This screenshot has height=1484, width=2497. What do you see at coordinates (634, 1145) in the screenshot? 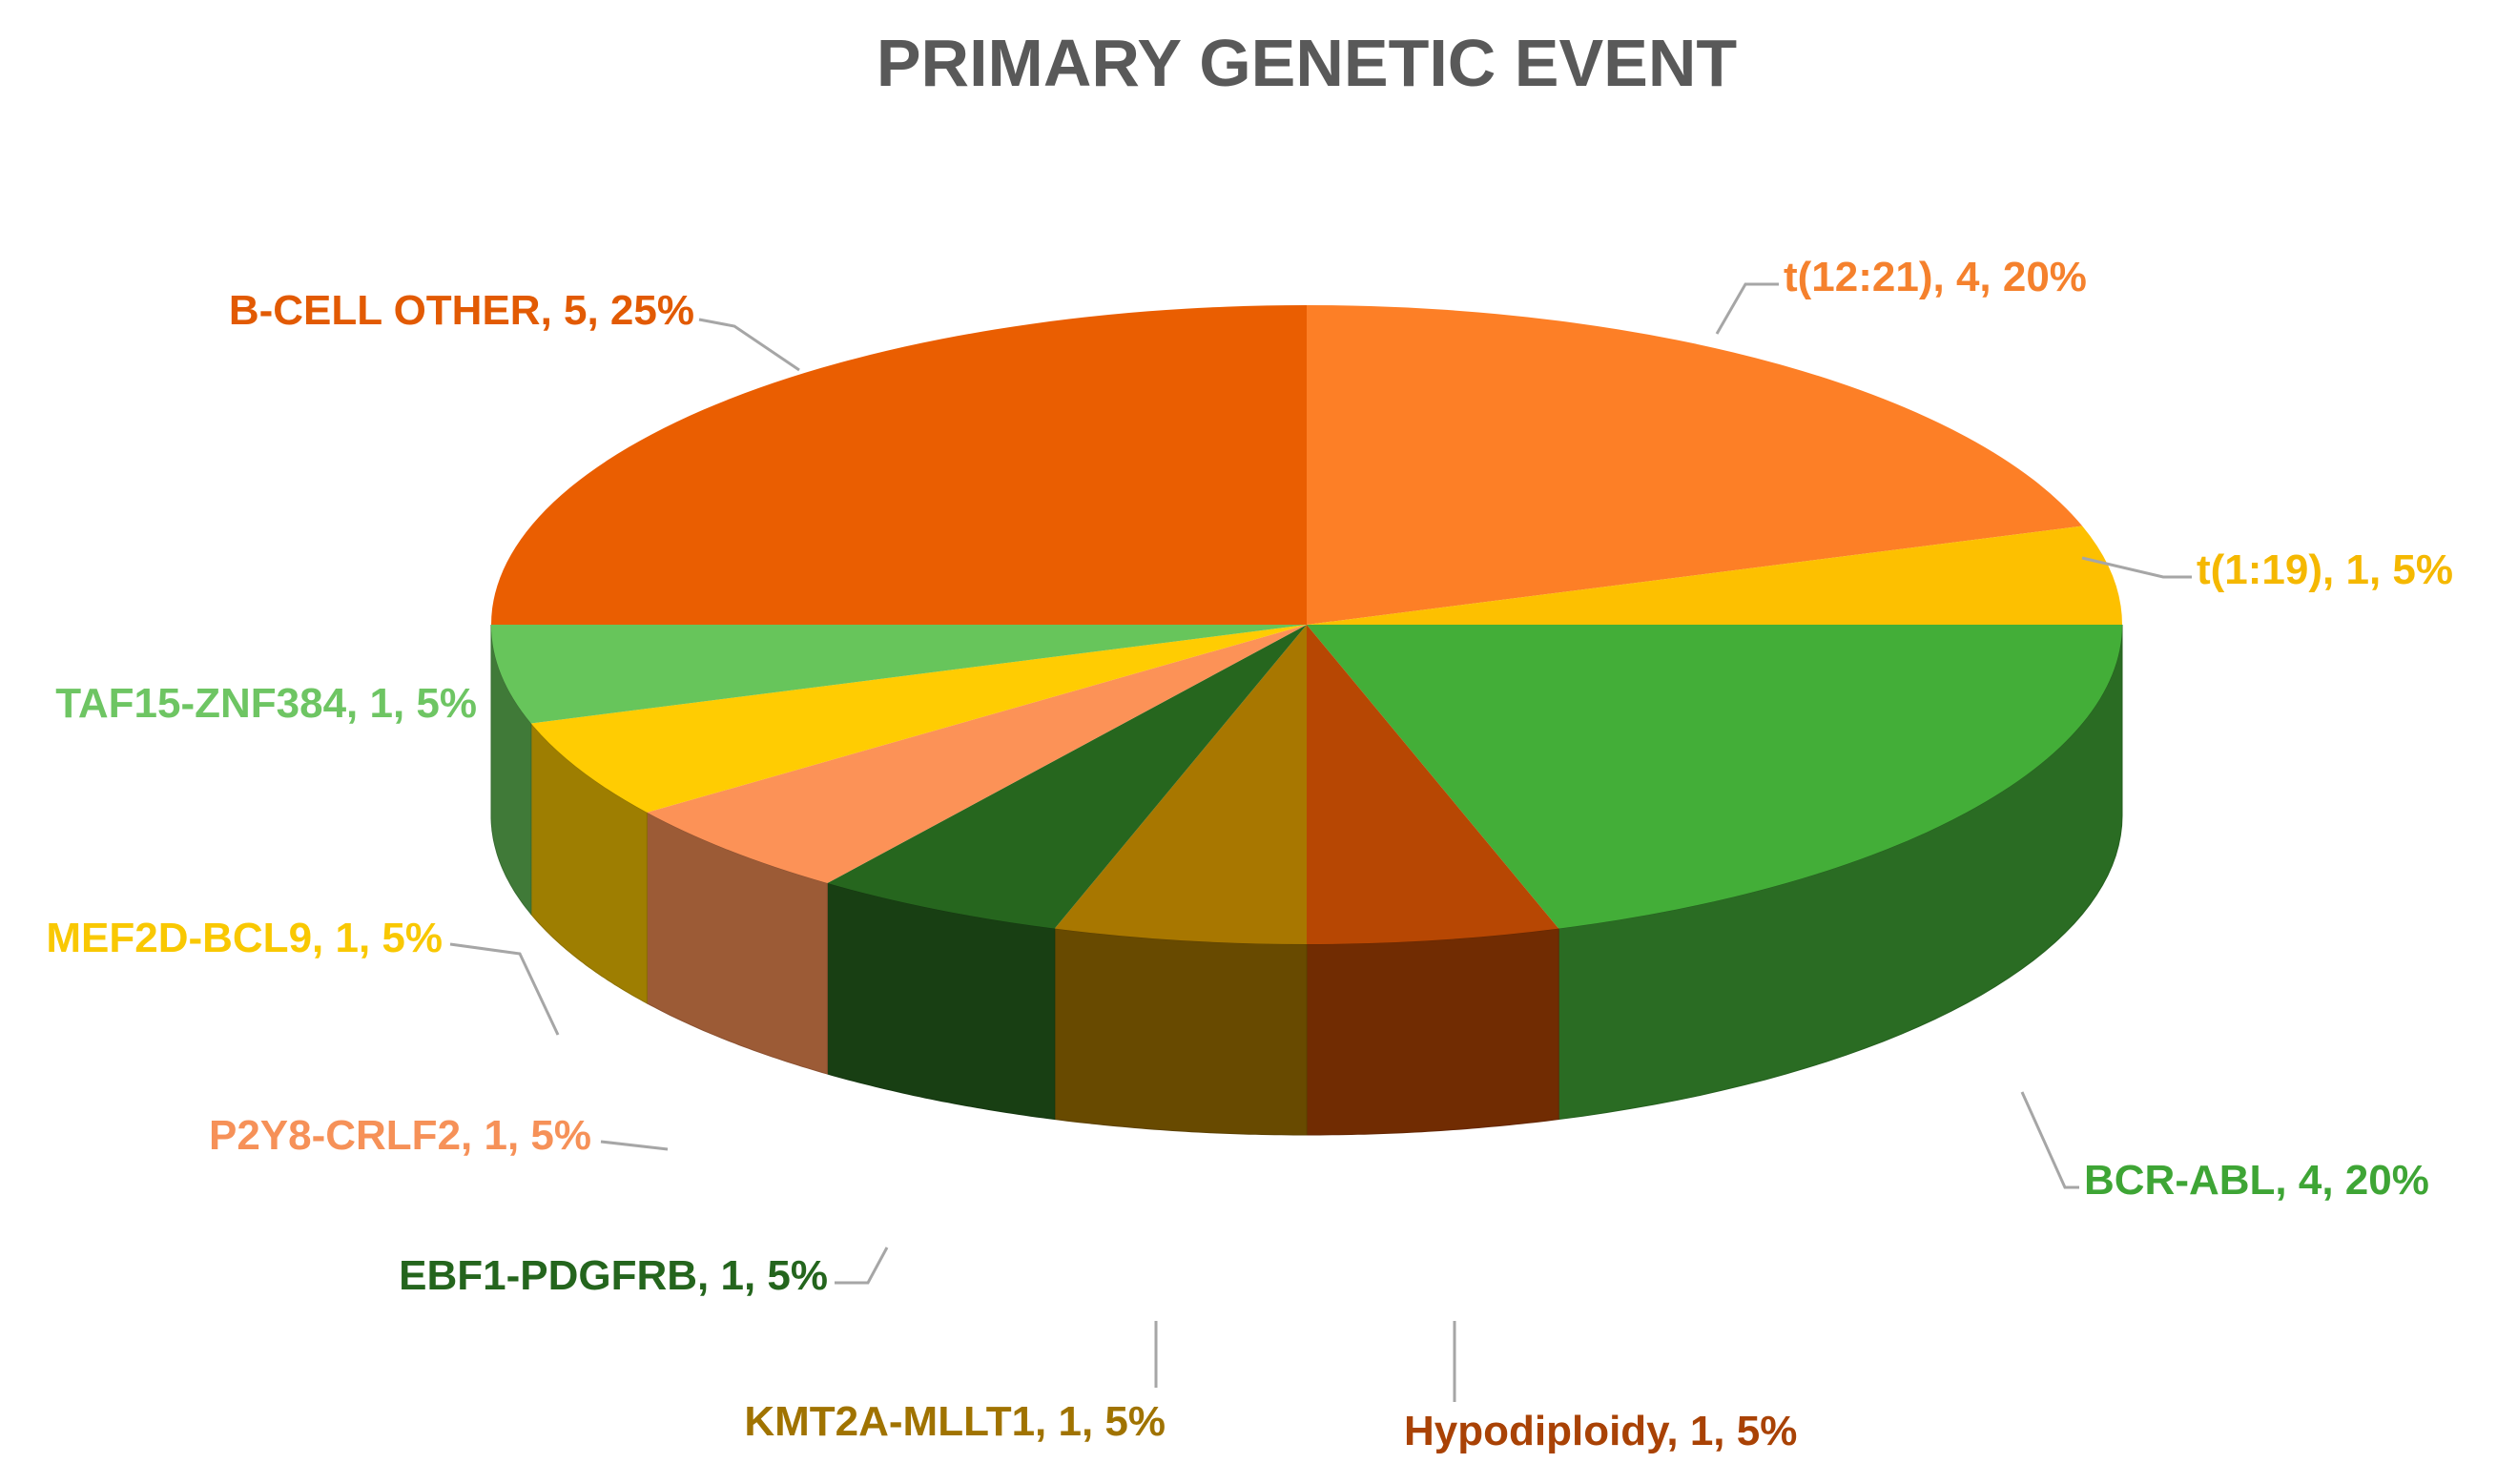
I see `slice-p2y8-crlf2-leader-line` at bounding box center [634, 1145].